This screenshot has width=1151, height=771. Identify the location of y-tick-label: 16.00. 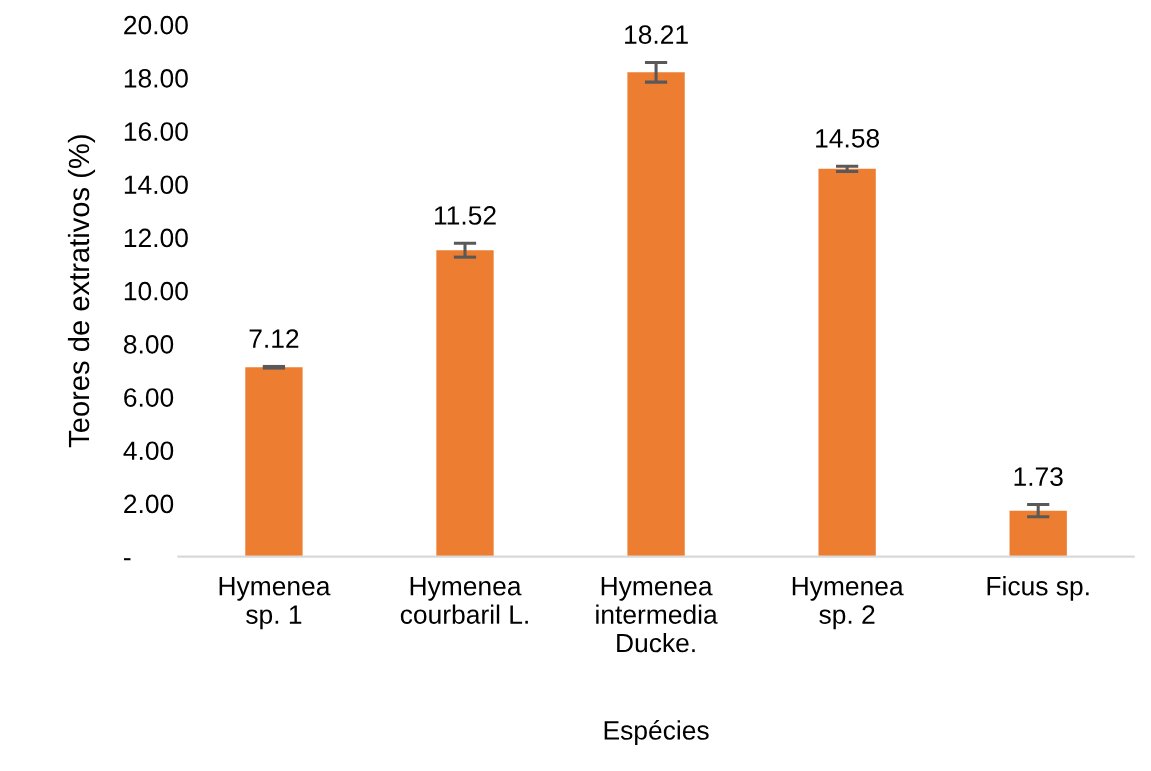
(156, 131).